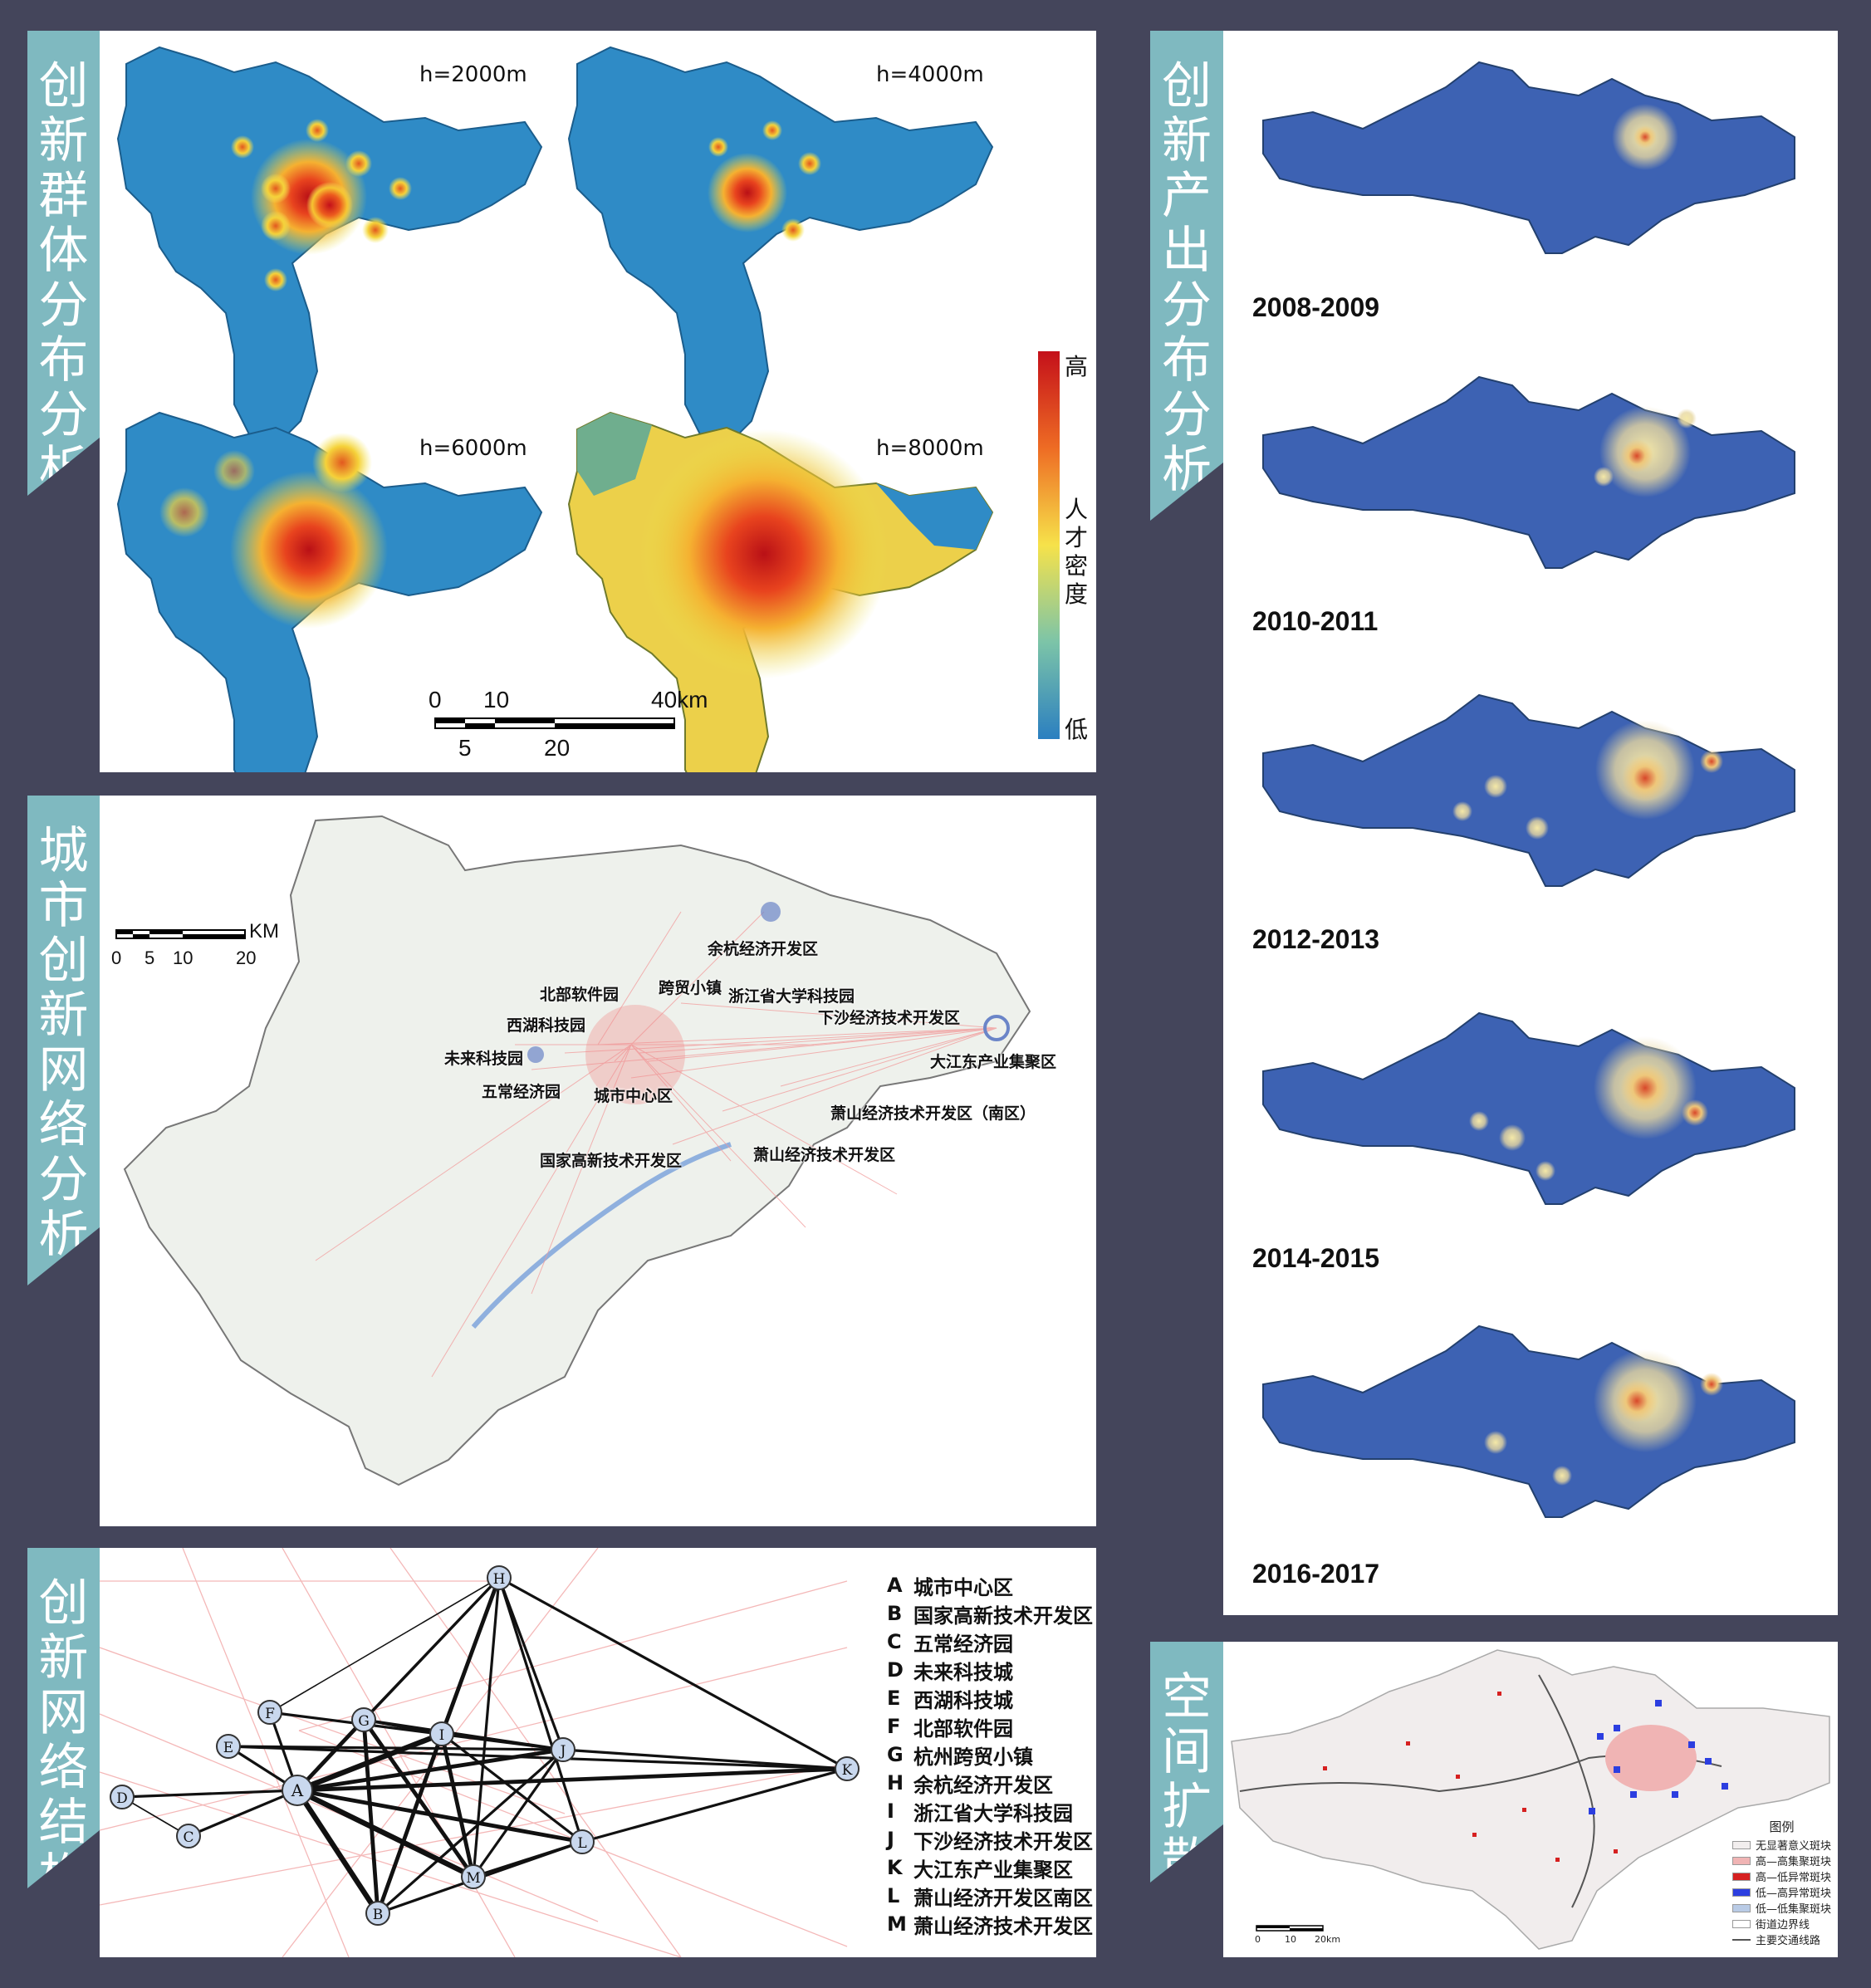  I want to click on network-edge-b-j, so click(470, 1831).